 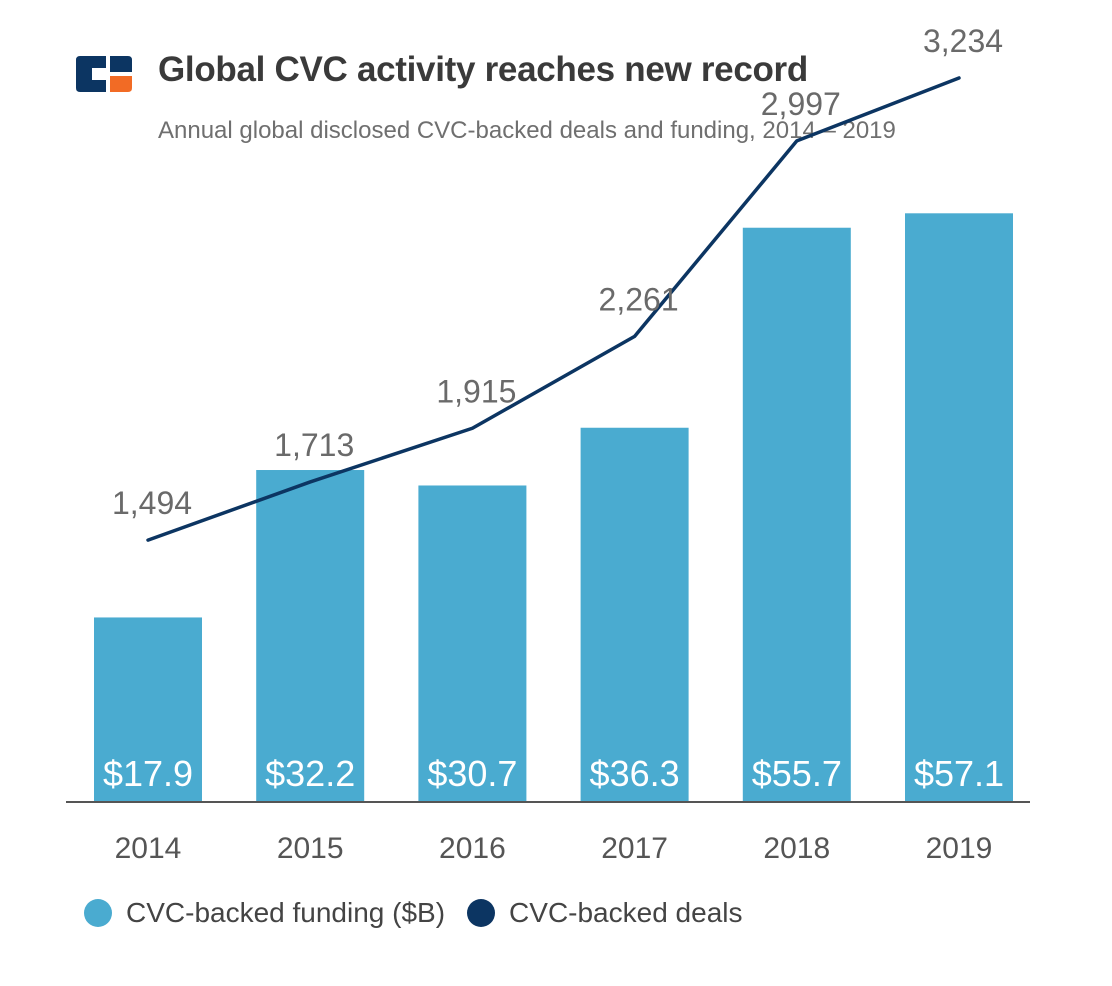 I want to click on bar-2018, so click(x=796, y=514).